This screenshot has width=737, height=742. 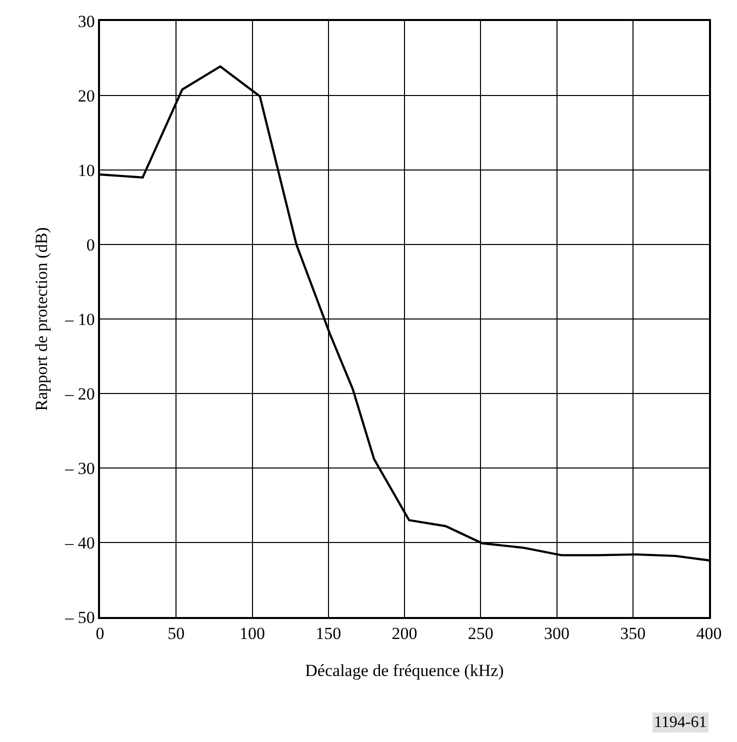 I want to click on y-tick-label: 10, so click(x=86, y=170).